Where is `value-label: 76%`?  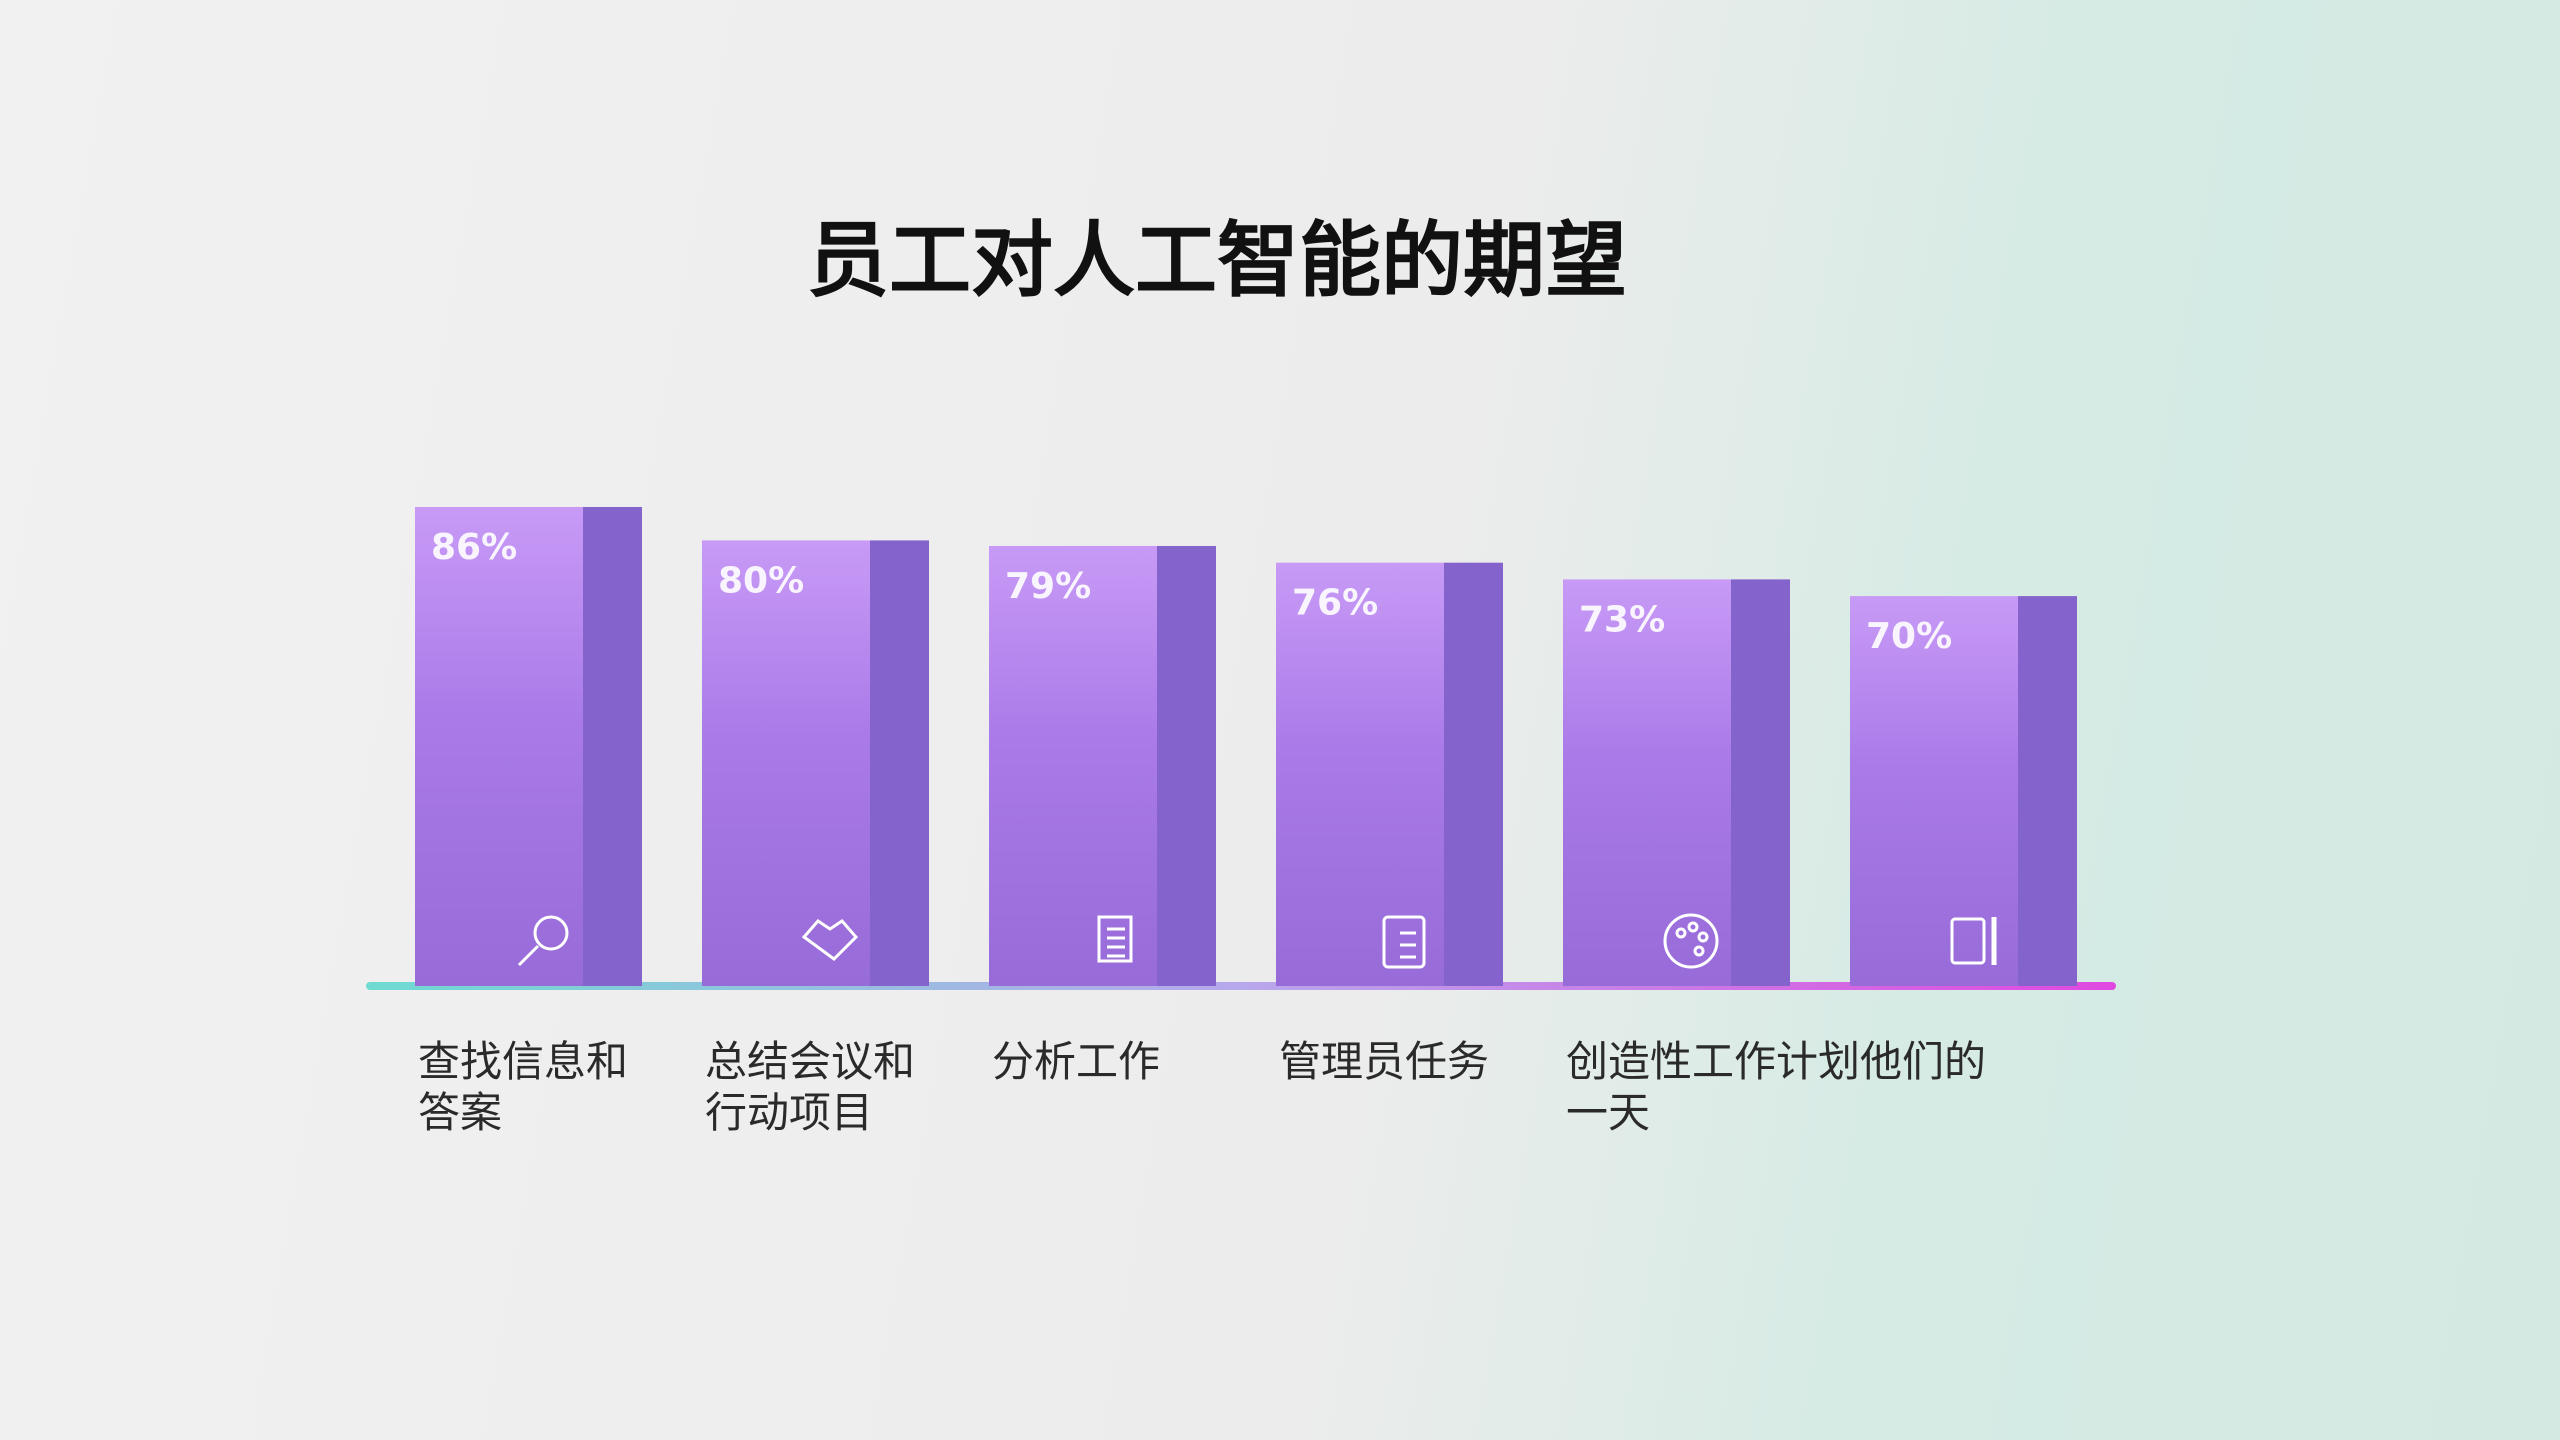 value-label: 76% is located at coordinates (1335, 603).